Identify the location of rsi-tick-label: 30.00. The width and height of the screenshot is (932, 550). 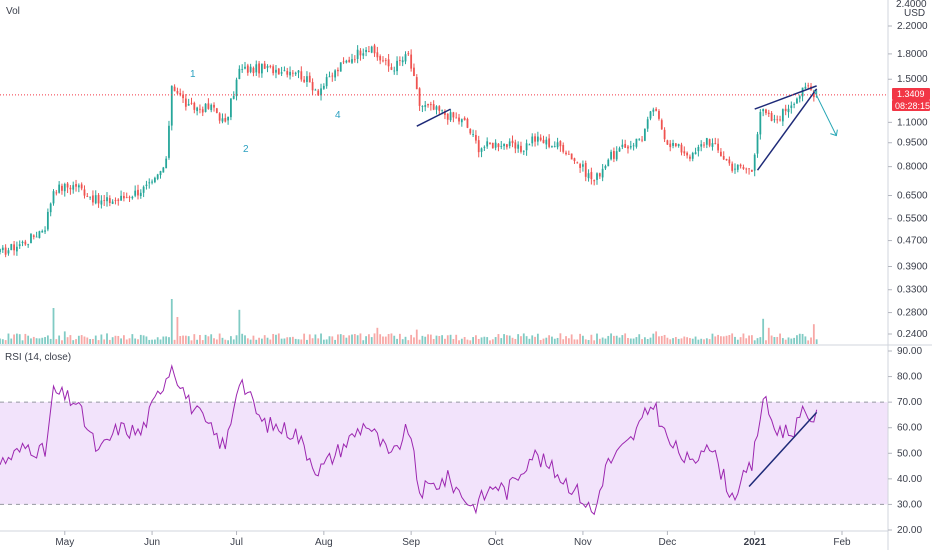
(909, 504).